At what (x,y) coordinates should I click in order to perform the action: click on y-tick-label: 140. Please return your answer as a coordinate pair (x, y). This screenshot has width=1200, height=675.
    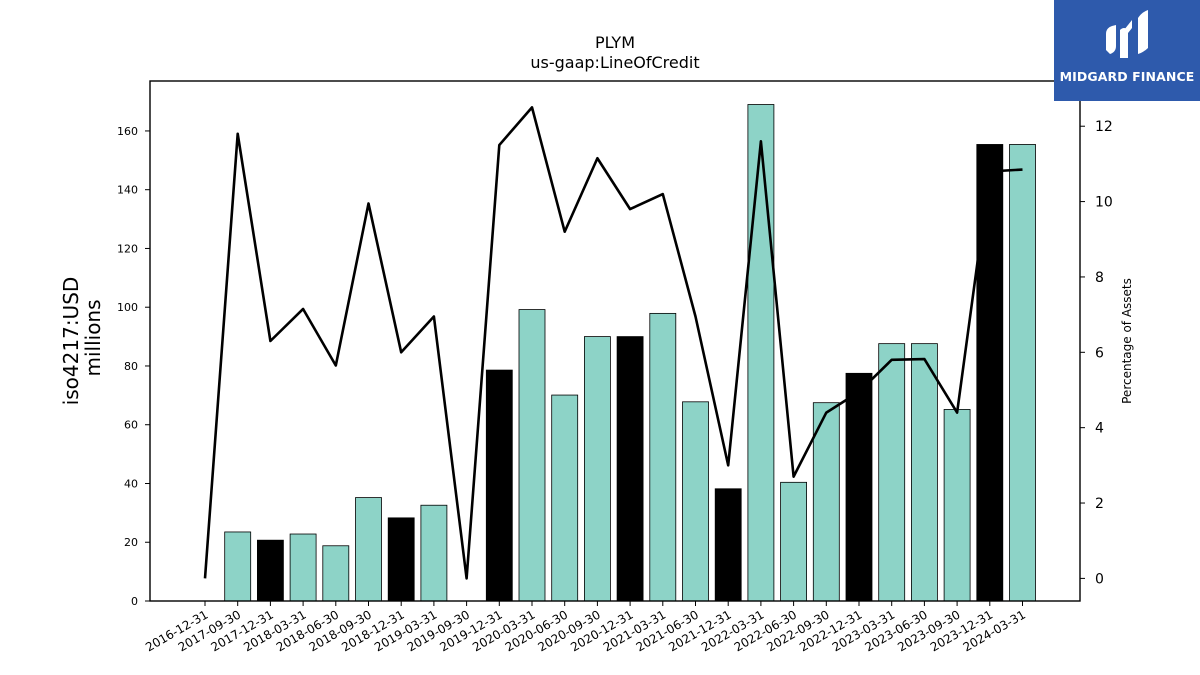
    Looking at the image, I should click on (127, 190).